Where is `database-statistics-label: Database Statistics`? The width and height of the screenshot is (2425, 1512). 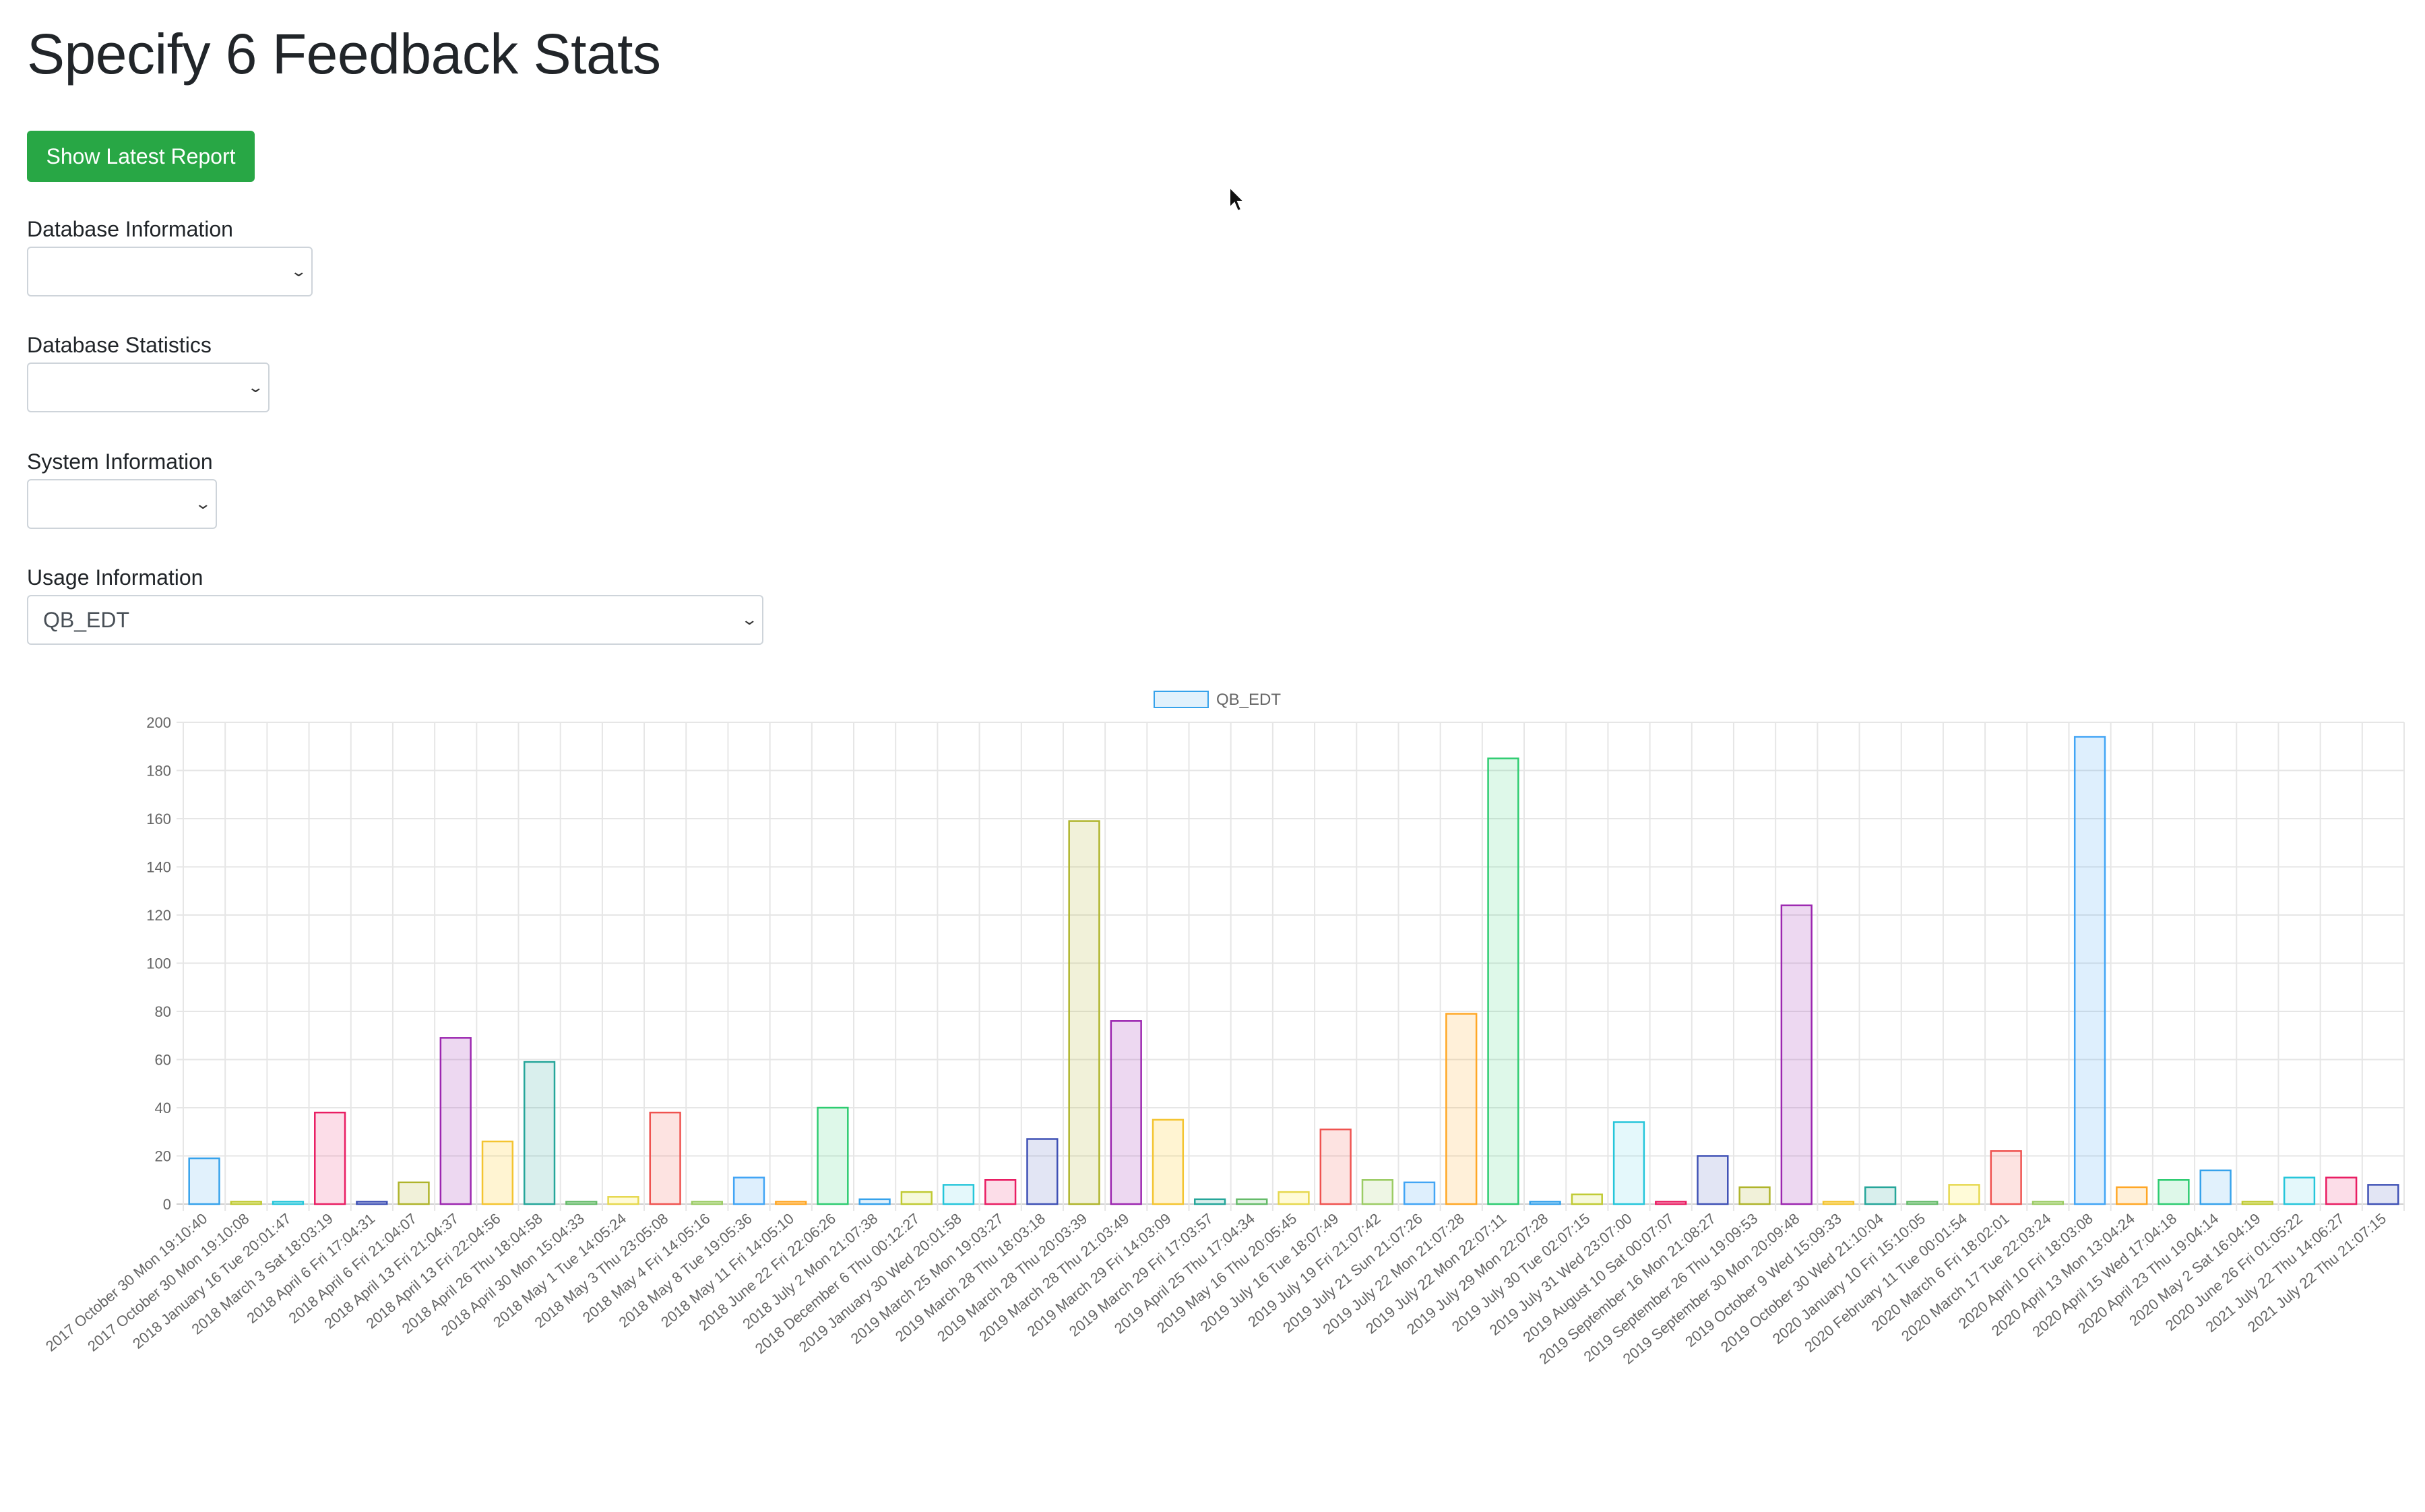
database-statistics-label: Database Statistics is located at coordinates (119, 345).